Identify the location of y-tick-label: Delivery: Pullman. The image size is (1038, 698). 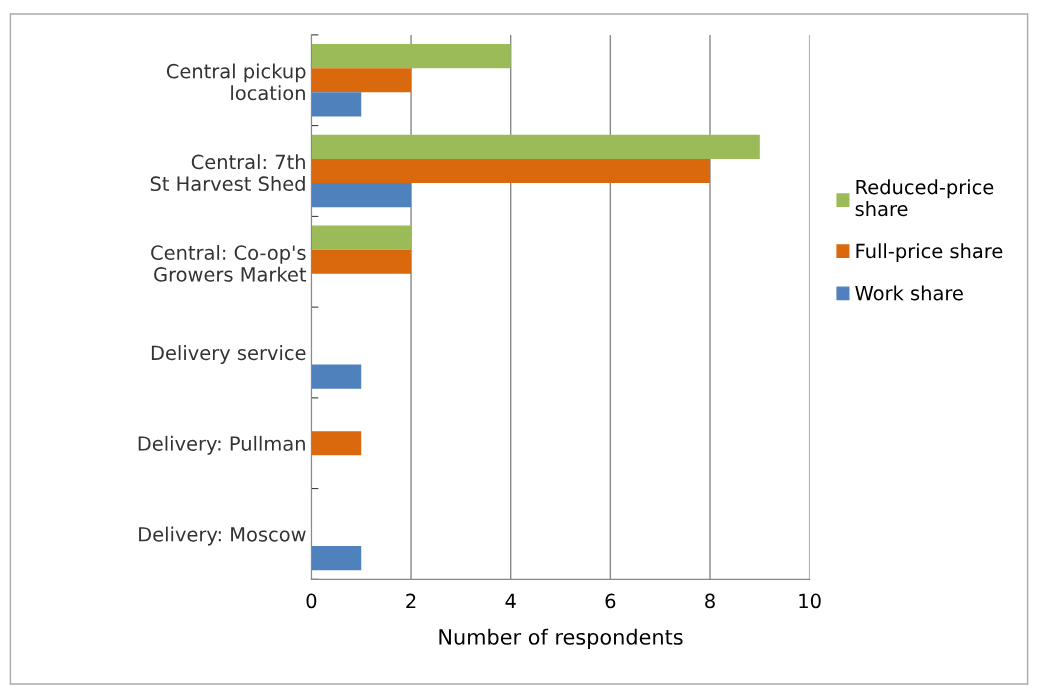
(221, 445).